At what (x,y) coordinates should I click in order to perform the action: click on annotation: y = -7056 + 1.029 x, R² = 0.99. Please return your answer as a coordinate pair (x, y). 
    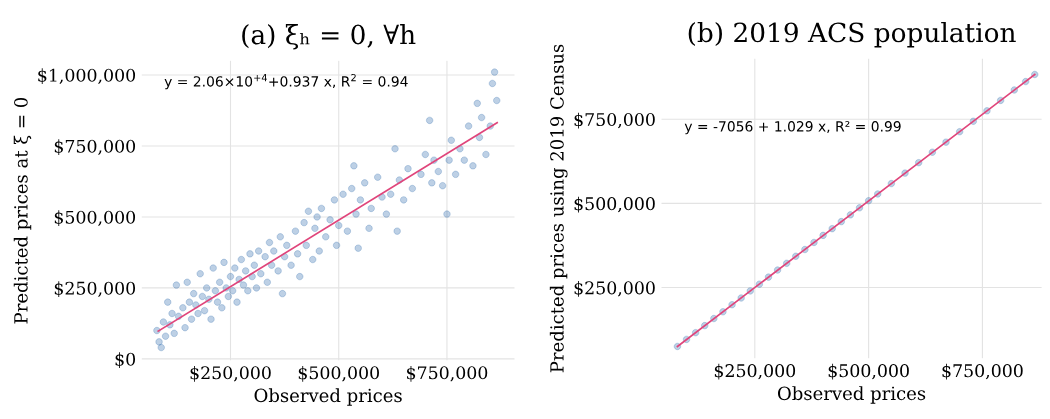
    Looking at the image, I should click on (792, 128).